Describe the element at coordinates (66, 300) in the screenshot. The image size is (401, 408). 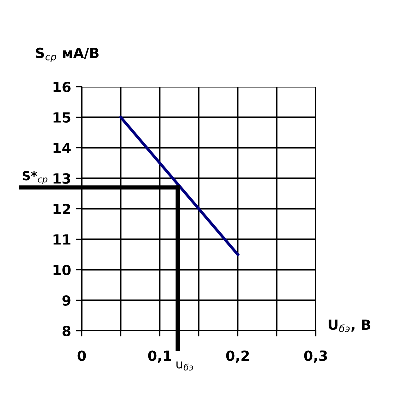
I see `y-tick-label: 9` at that location.